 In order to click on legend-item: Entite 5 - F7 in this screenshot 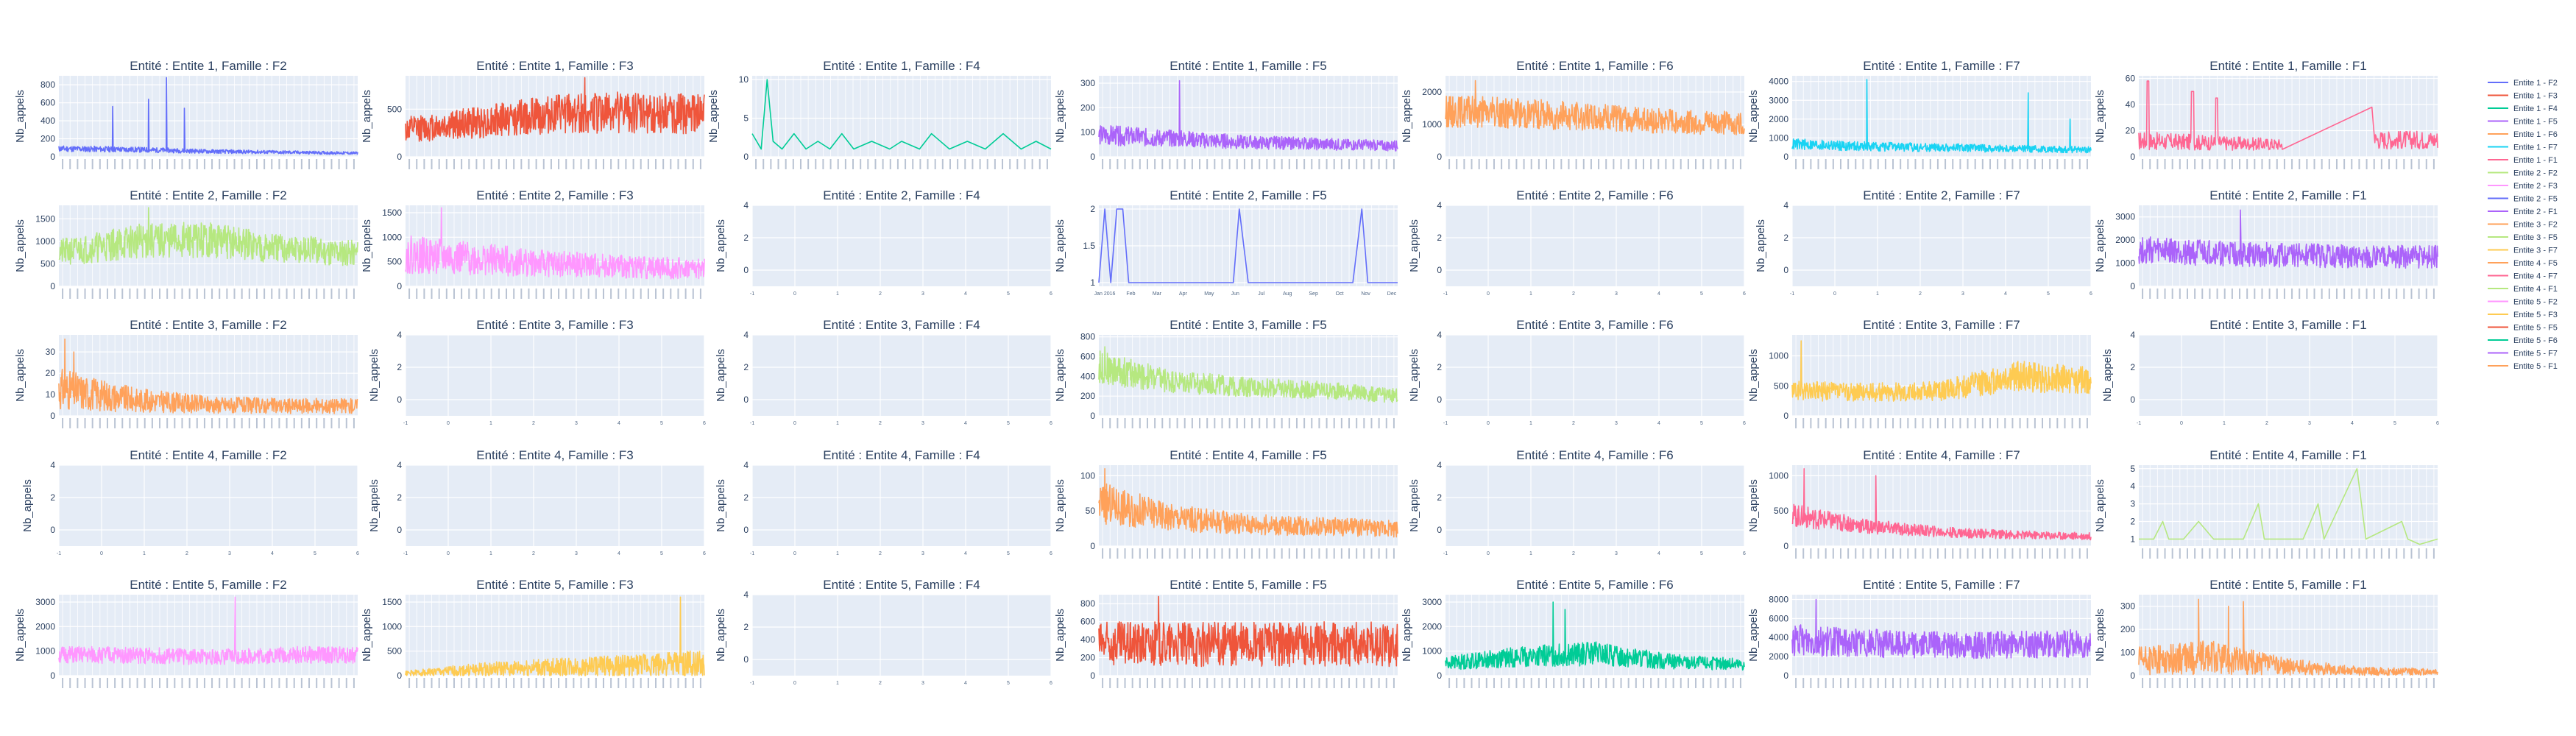, I will do `click(2535, 354)`.